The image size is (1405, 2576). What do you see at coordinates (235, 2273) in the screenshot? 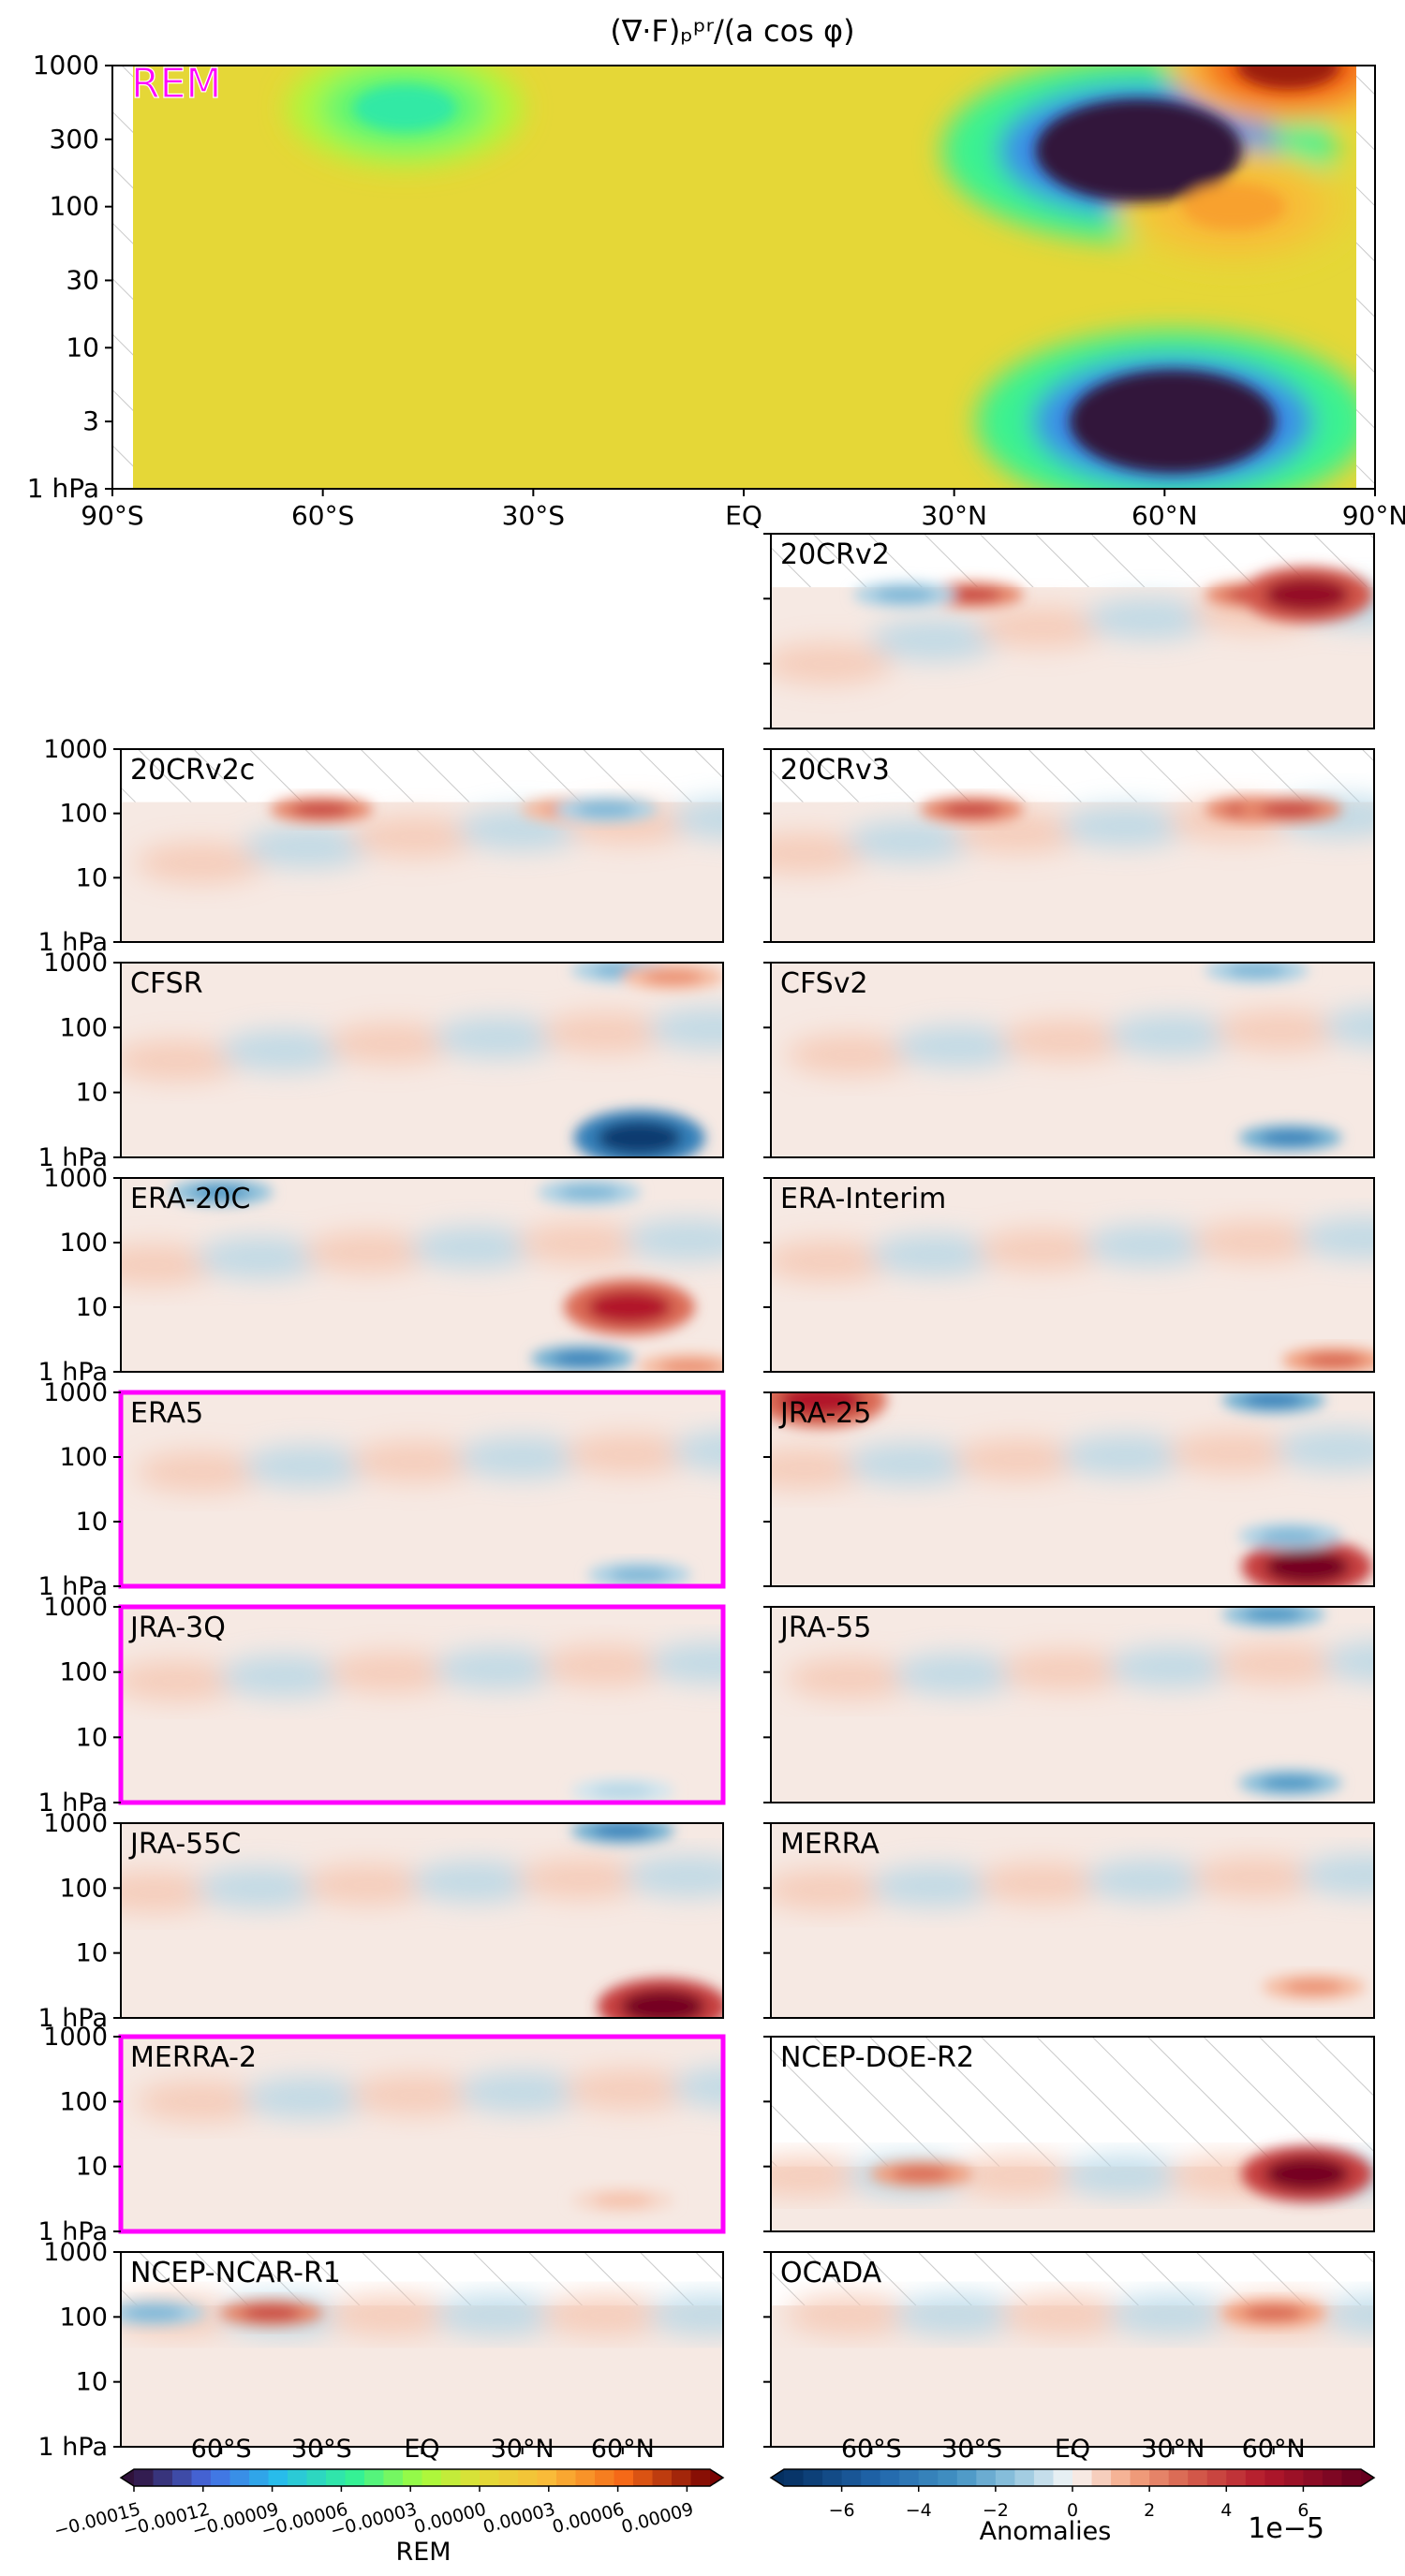
I see `panel-label: NCEP-NCAR-R1` at bounding box center [235, 2273].